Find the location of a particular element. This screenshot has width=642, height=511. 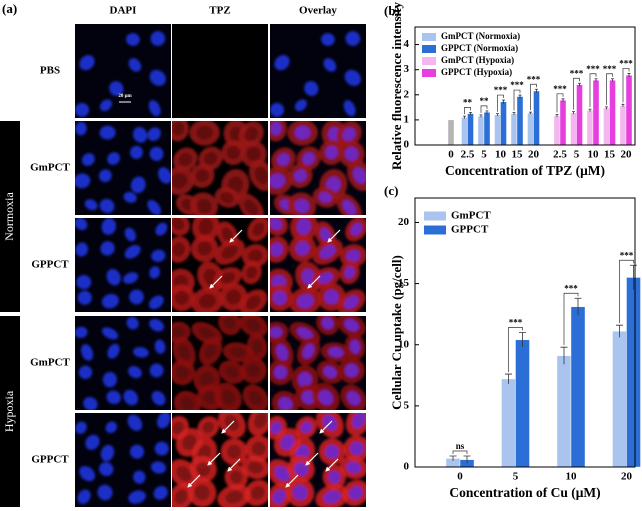

x-tick-label: 15 is located at coordinates (518, 155).